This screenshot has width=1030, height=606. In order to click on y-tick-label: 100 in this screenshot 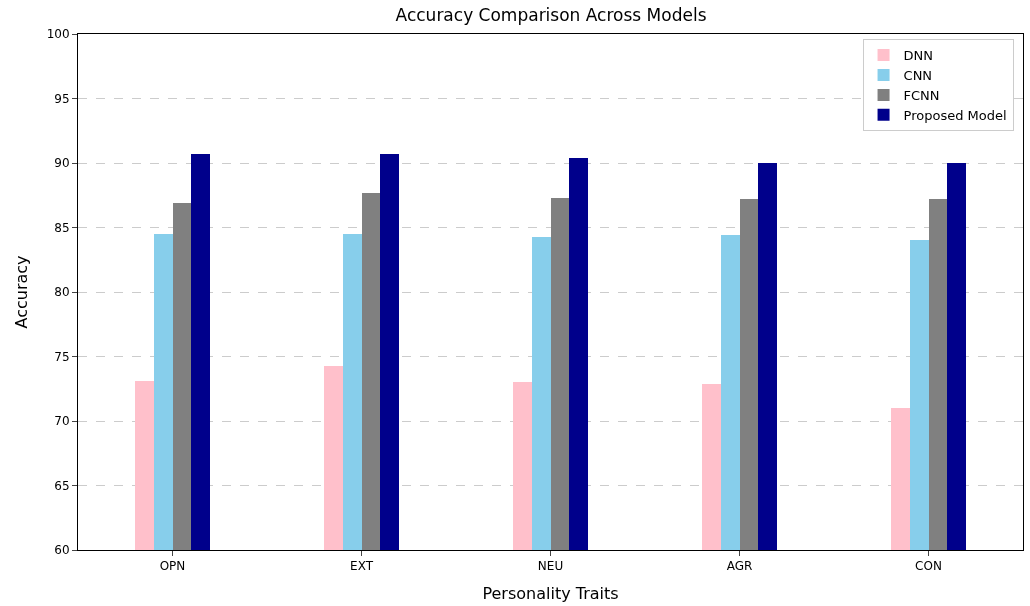, I will do `click(58, 34)`.